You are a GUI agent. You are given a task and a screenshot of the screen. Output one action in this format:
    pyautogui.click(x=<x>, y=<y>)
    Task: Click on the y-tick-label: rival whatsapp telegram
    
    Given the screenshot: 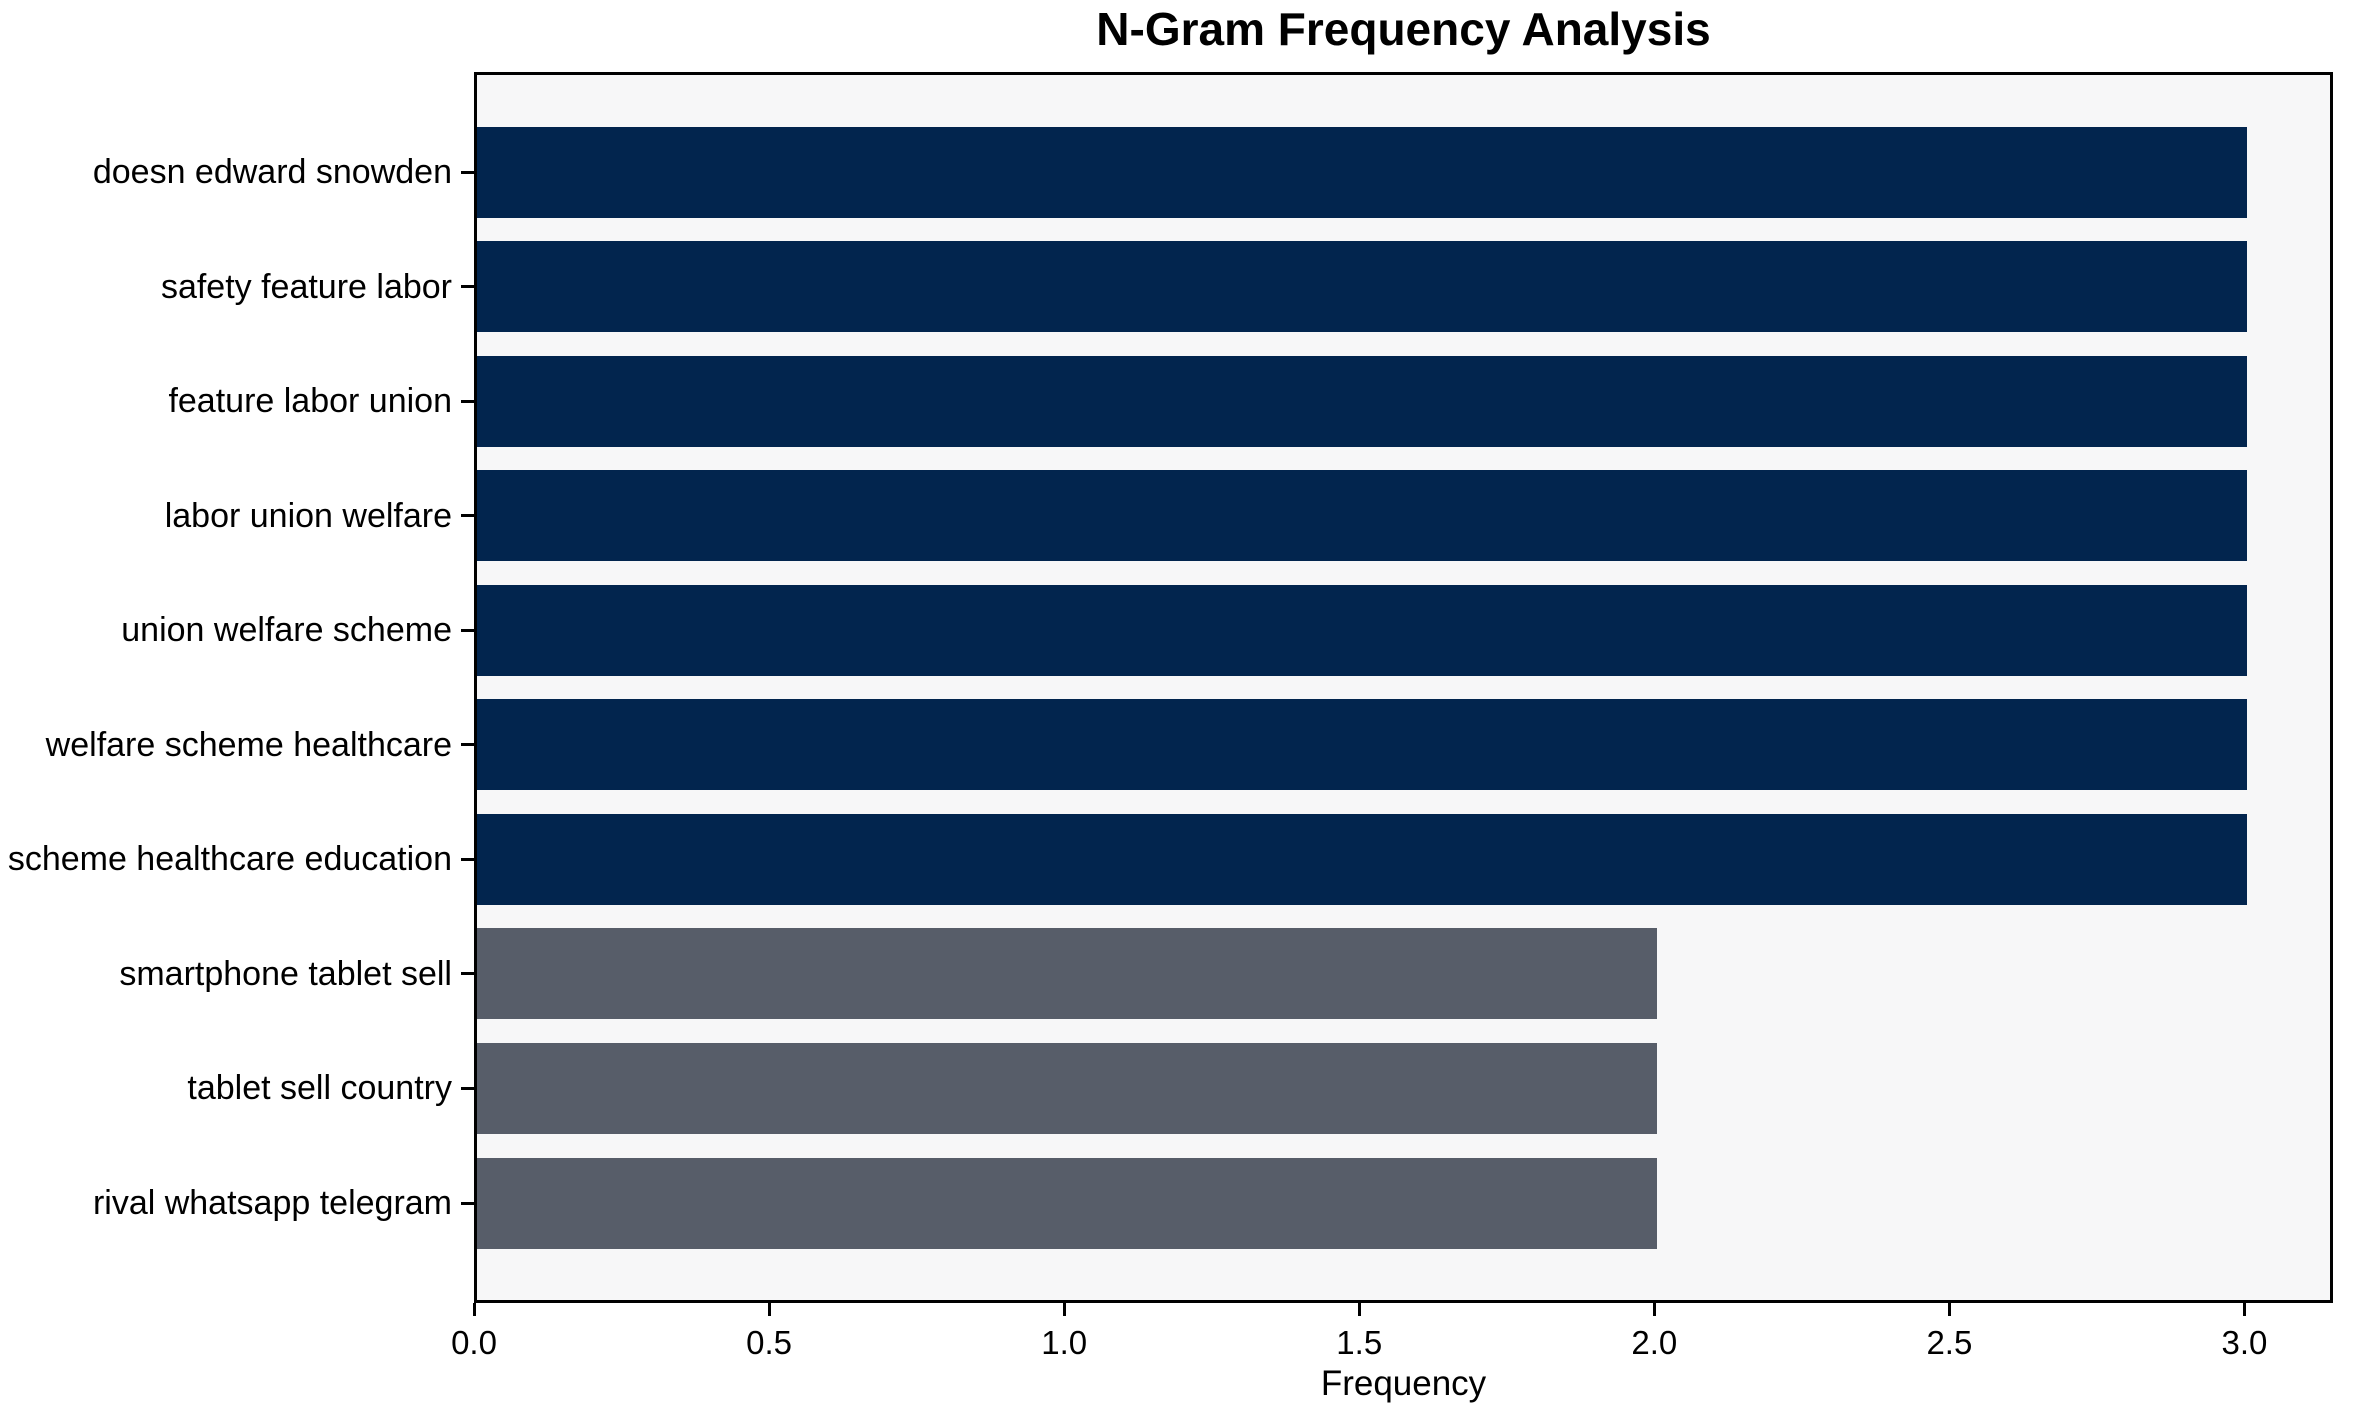 What is the action you would take?
    pyautogui.click(x=272, y=1203)
    